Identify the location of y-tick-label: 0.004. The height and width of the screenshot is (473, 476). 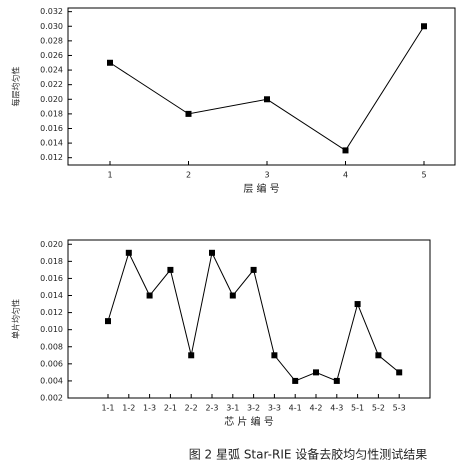
(51, 380).